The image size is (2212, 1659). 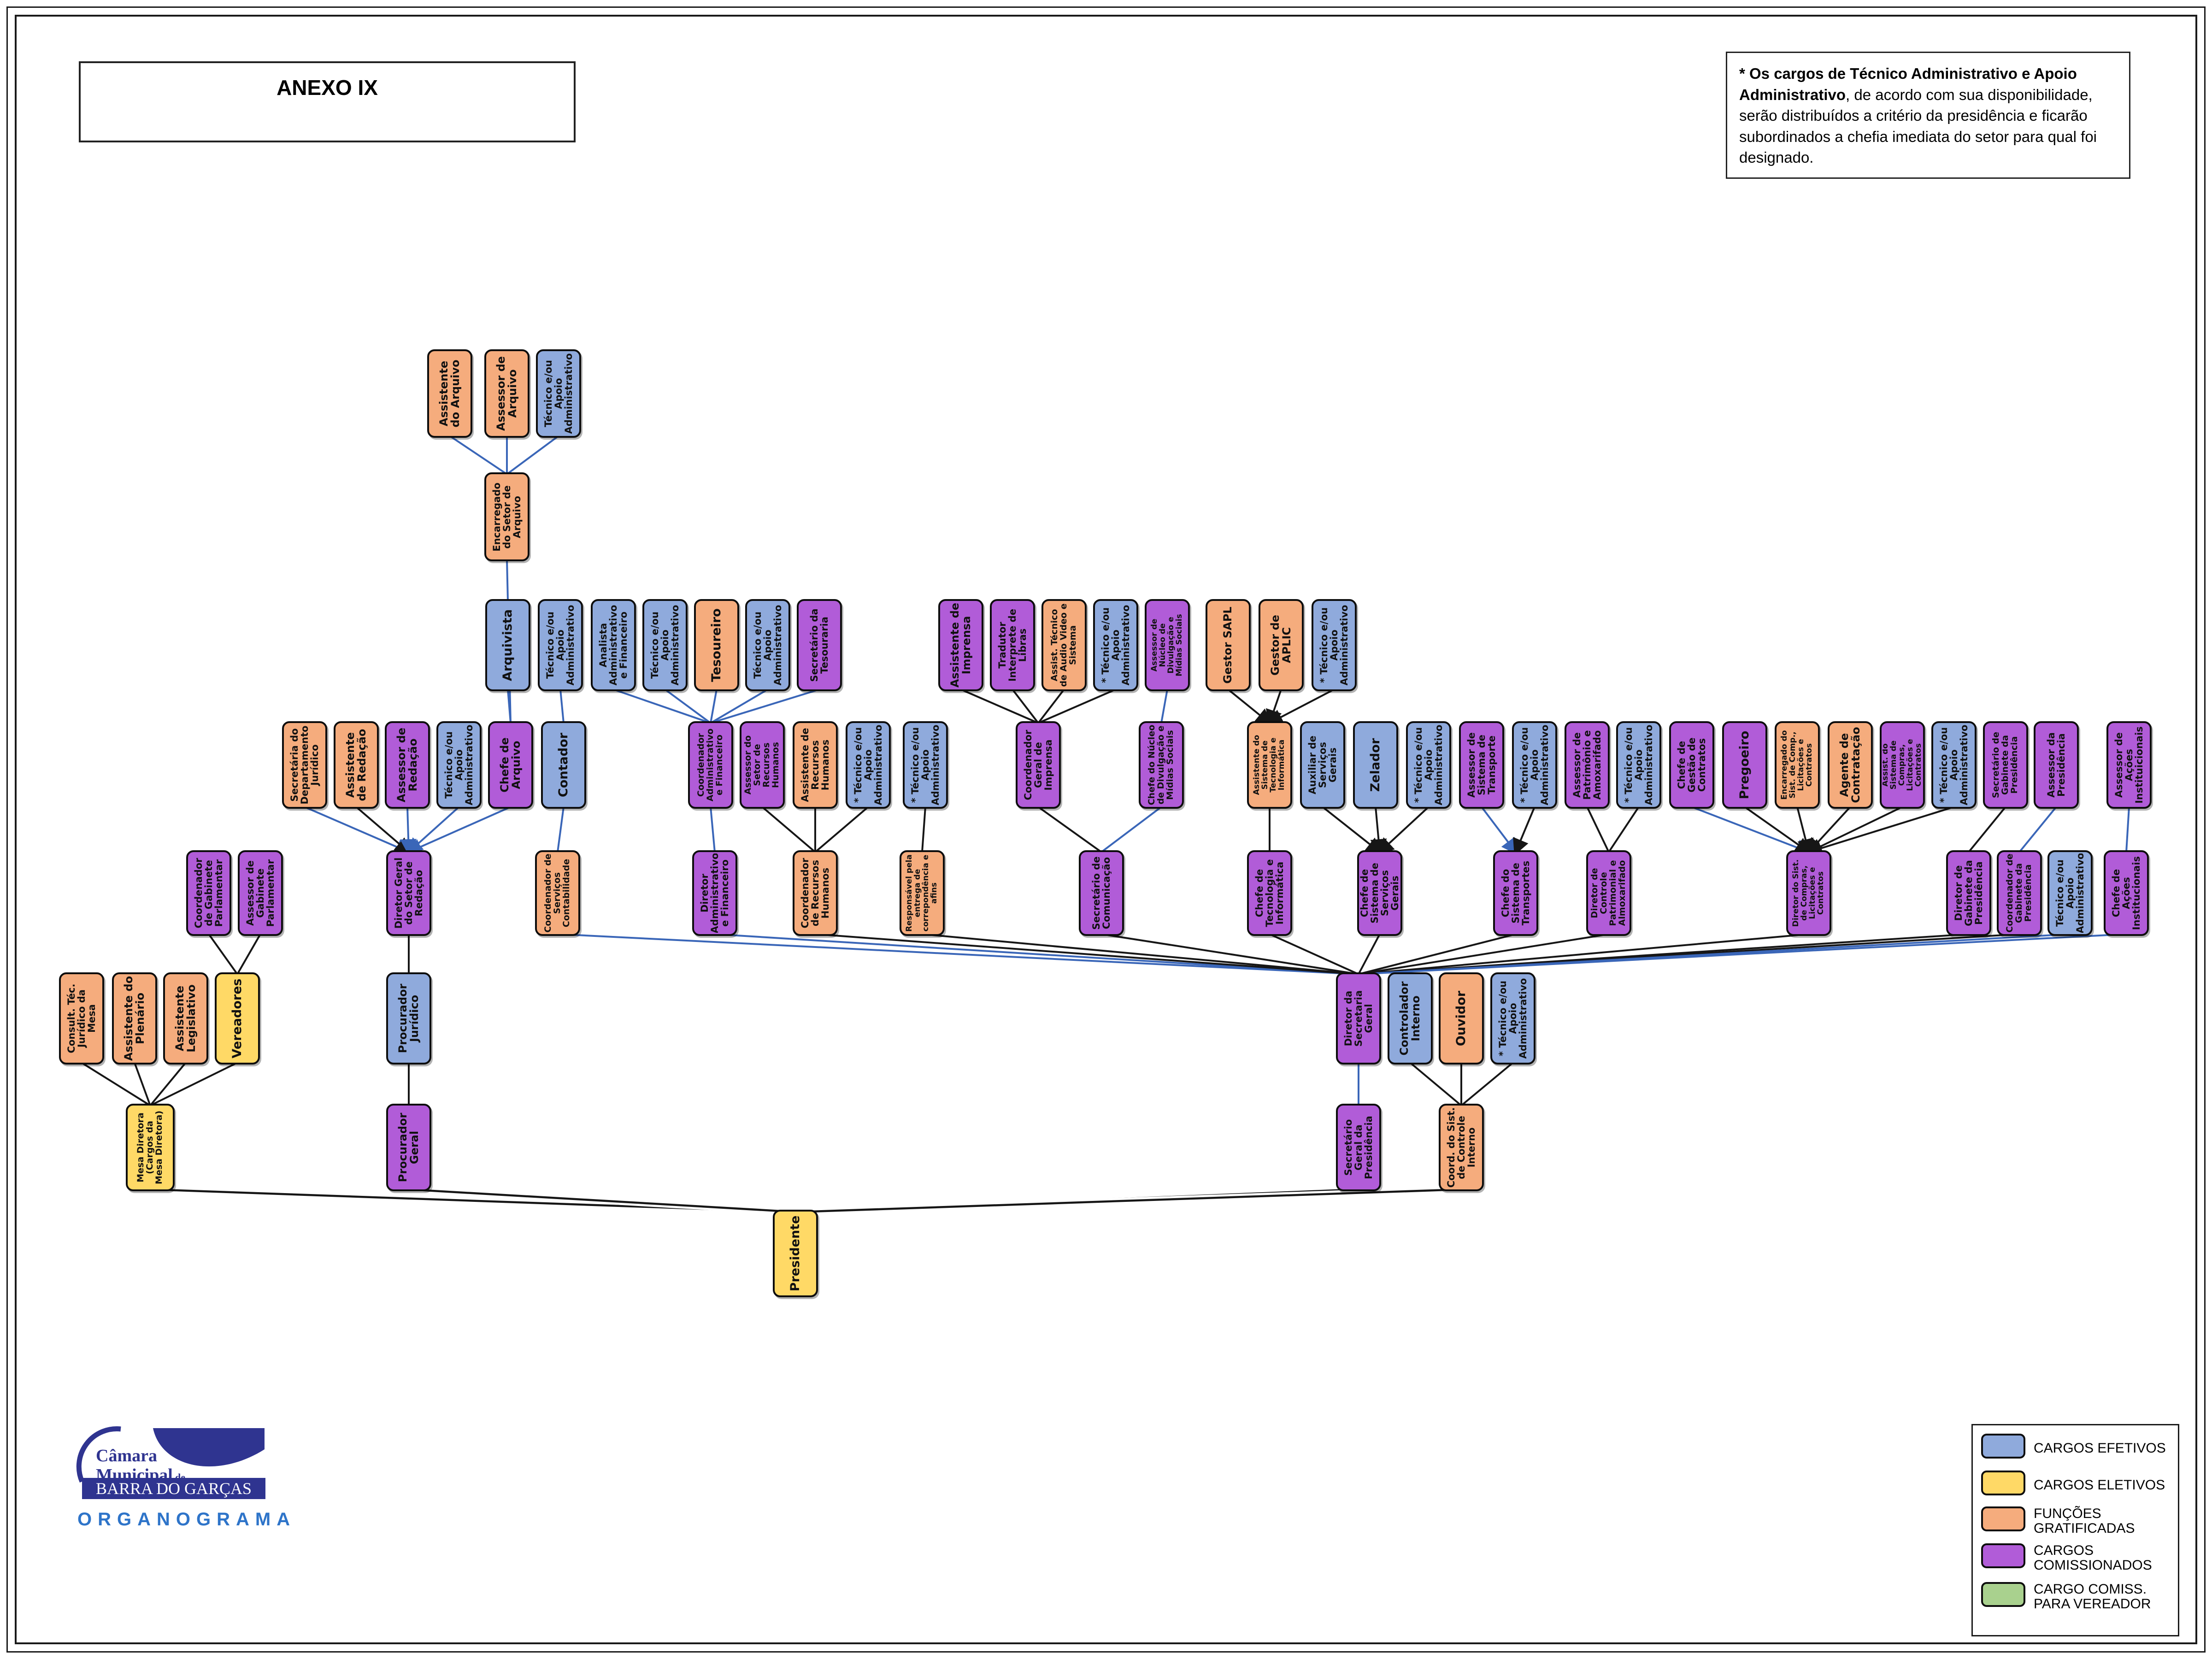 I want to click on org-node-label: Analista Administrativo e Financeiro, so click(x=613, y=645).